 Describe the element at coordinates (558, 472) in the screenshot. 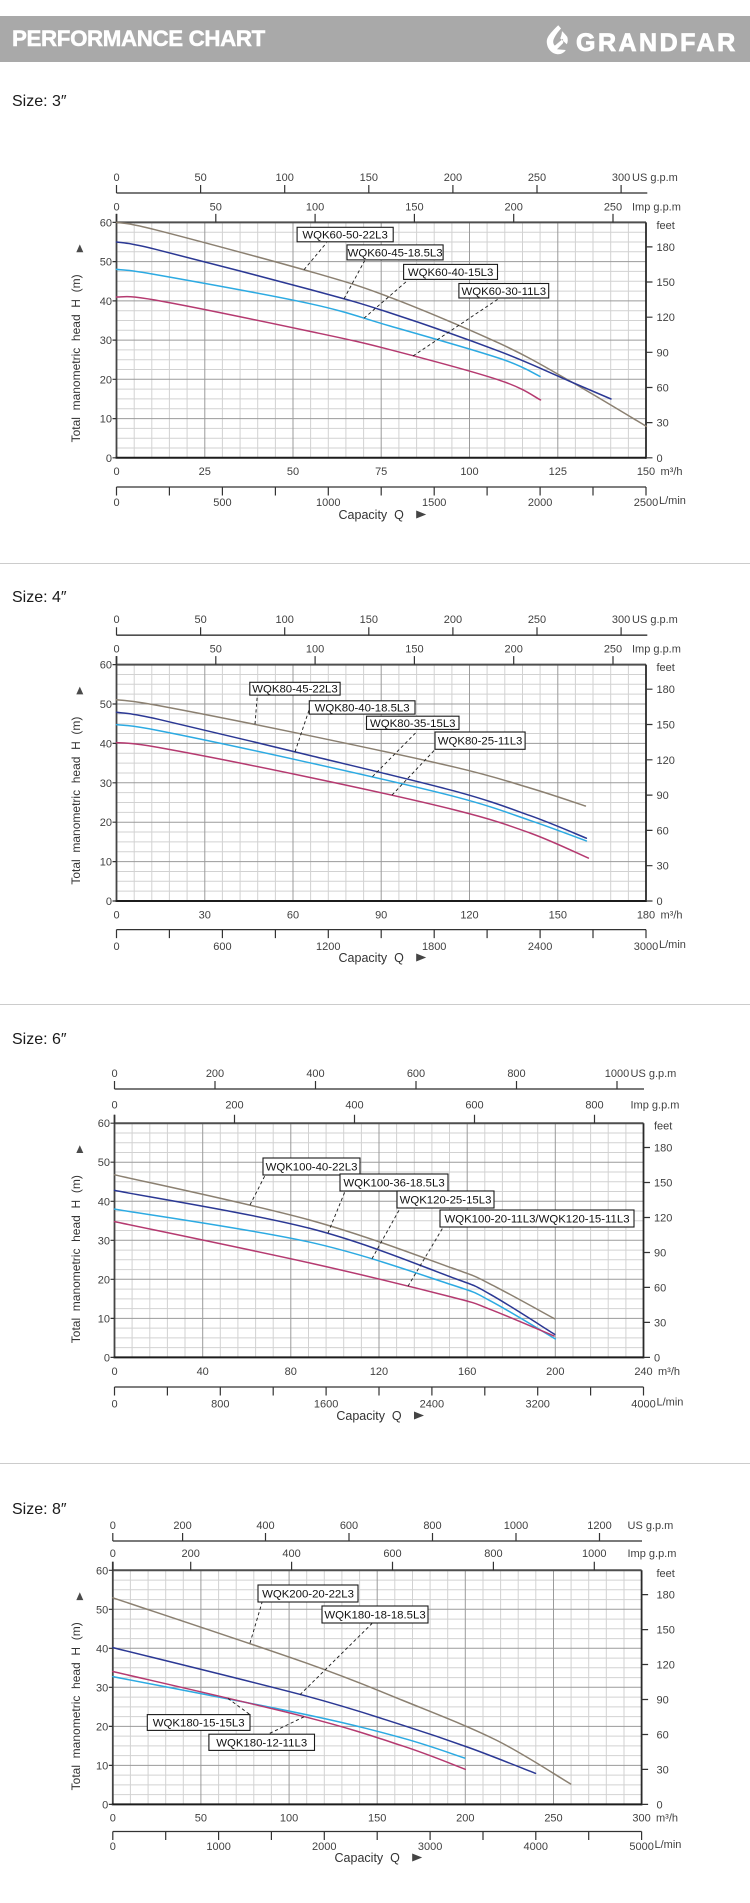

I see `svg-text: 125` at that location.